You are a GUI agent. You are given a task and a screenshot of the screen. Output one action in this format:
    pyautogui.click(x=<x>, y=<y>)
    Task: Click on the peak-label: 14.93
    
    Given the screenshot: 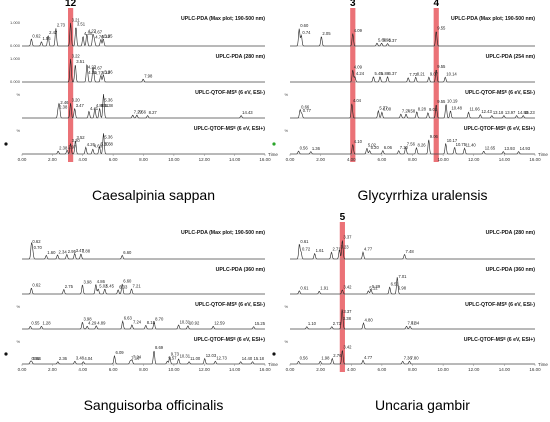 What is the action you would take?
    pyautogui.click(x=525, y=148)
    